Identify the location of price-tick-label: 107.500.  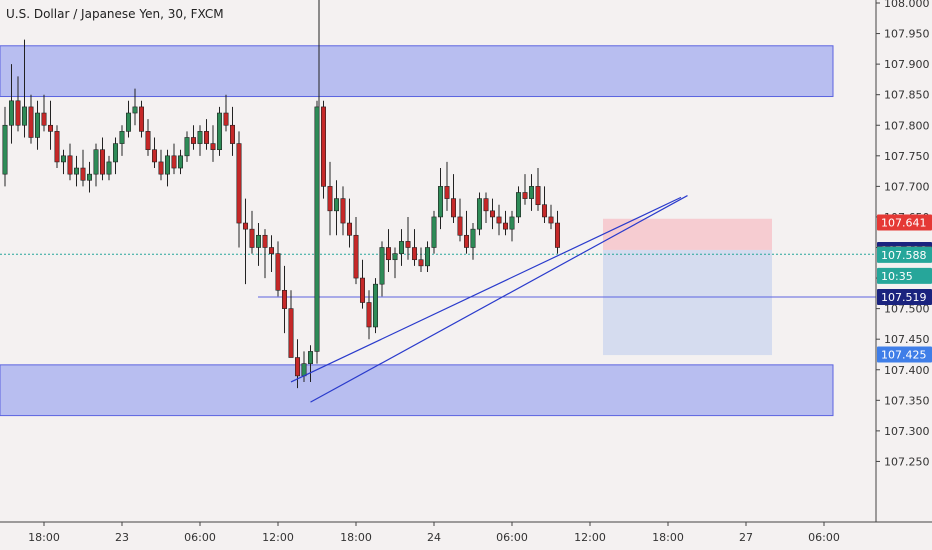
(907, 309).